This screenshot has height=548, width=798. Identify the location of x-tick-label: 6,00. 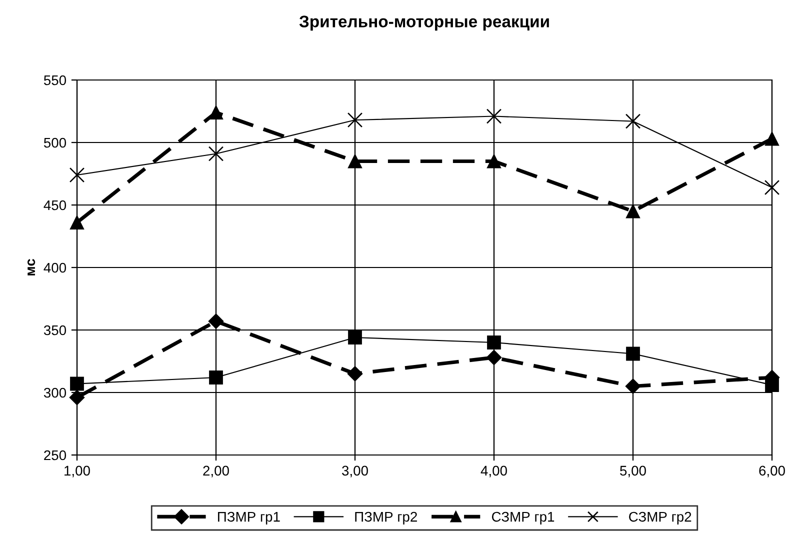
(772, 472).